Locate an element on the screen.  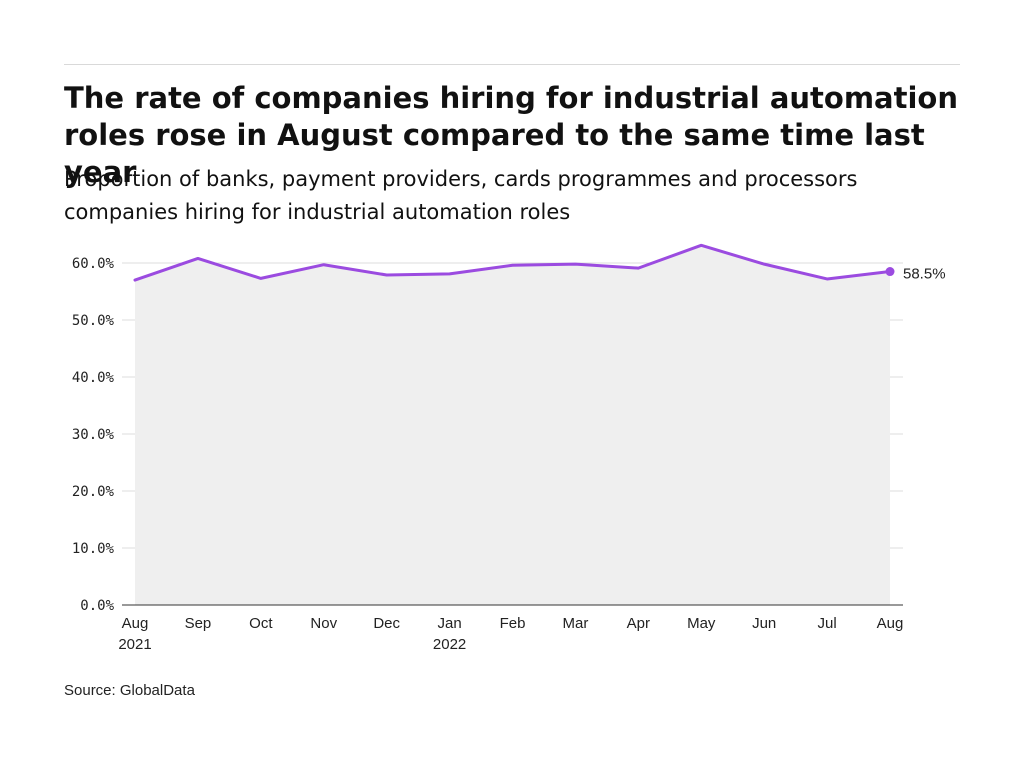
y-tick-label-6: 60.0% is located at coordinates (93, 264).